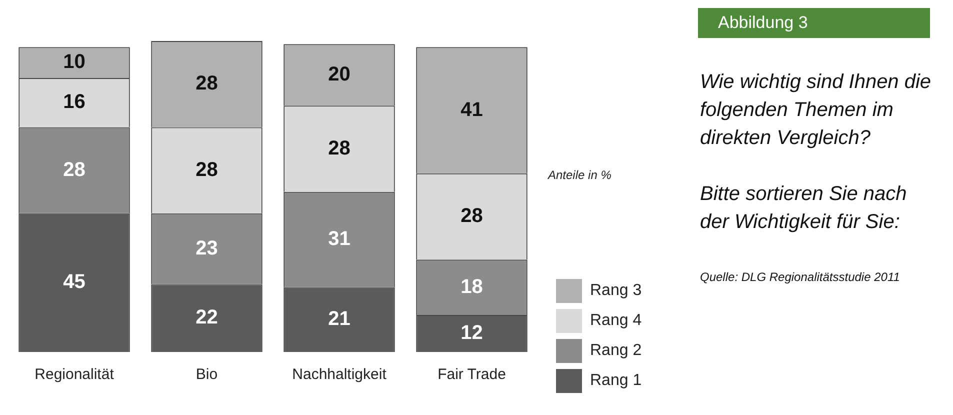  What do you see at coordinates (816, 110) in the screenshot?
I see `text: Wie wichtig sind Ihnen die folgenden Themen im direkten Vergleich?` at bounding box center [816, 110].